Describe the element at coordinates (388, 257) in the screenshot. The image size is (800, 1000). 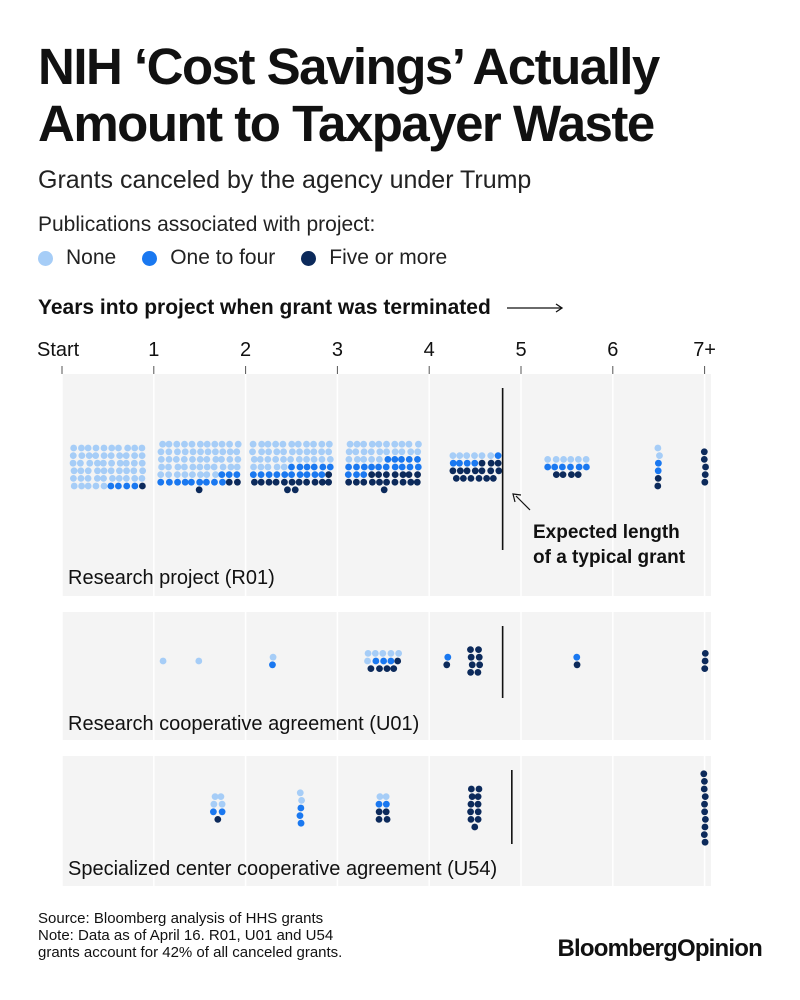
I see `legend-label-five-or-more: Five or more` at that location.